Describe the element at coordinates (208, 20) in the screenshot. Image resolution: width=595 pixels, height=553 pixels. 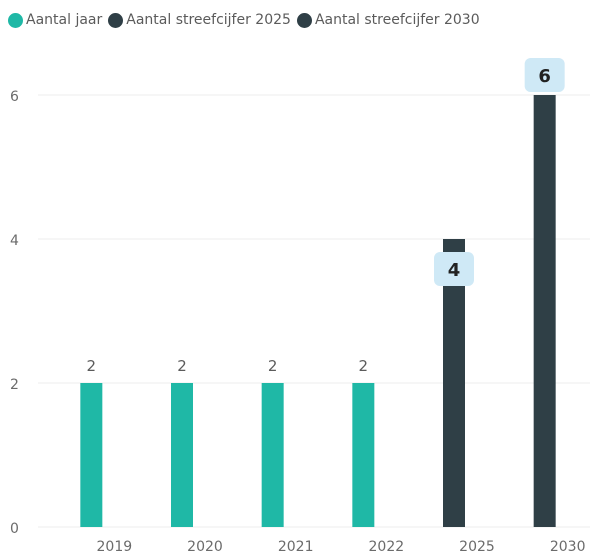
I see `legend-label: Aantal streefcijfer 2025` at that location.